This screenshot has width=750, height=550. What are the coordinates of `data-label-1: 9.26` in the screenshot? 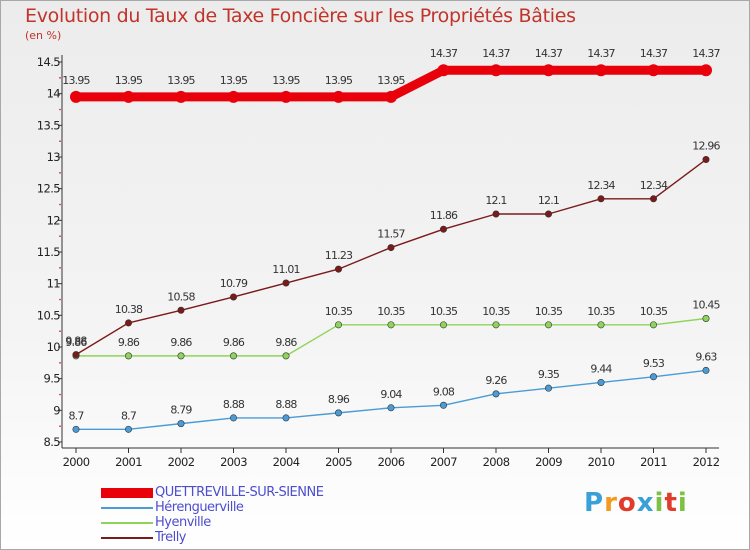 It's located at (496, 380).